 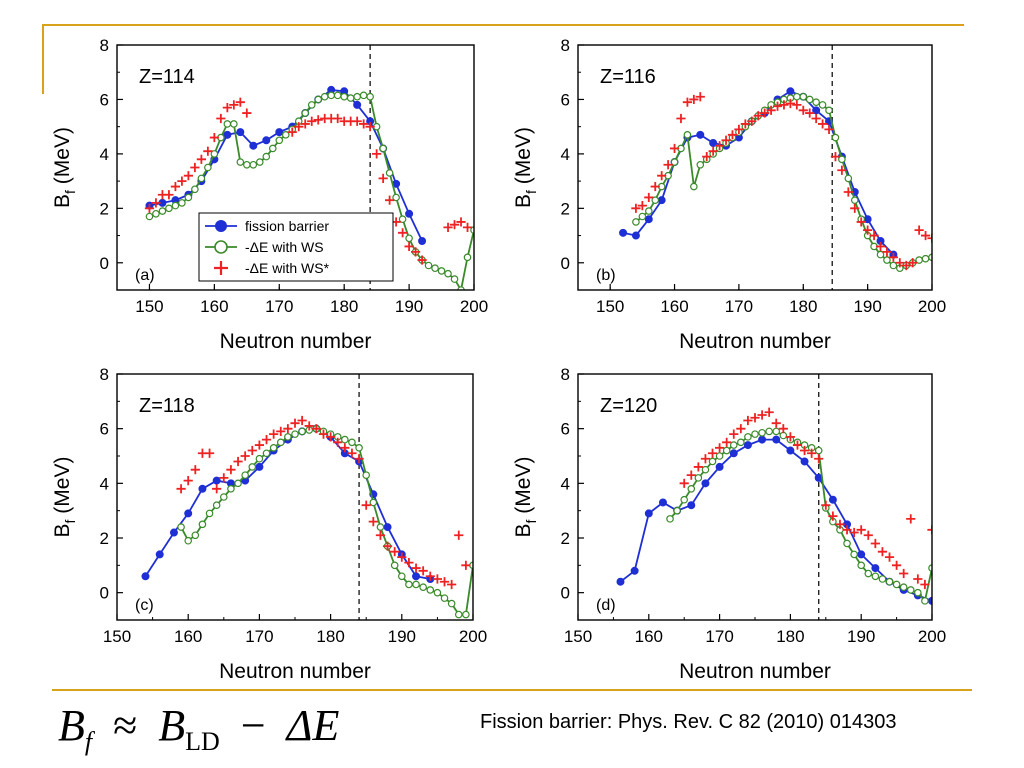 I want to click on panel-label: (b), so click(x=606, y=275).